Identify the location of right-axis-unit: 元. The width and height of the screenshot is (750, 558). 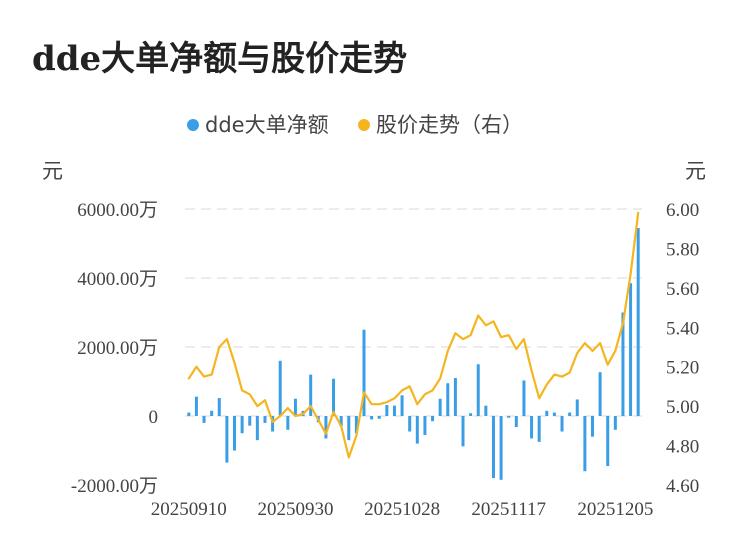
(695, 171).